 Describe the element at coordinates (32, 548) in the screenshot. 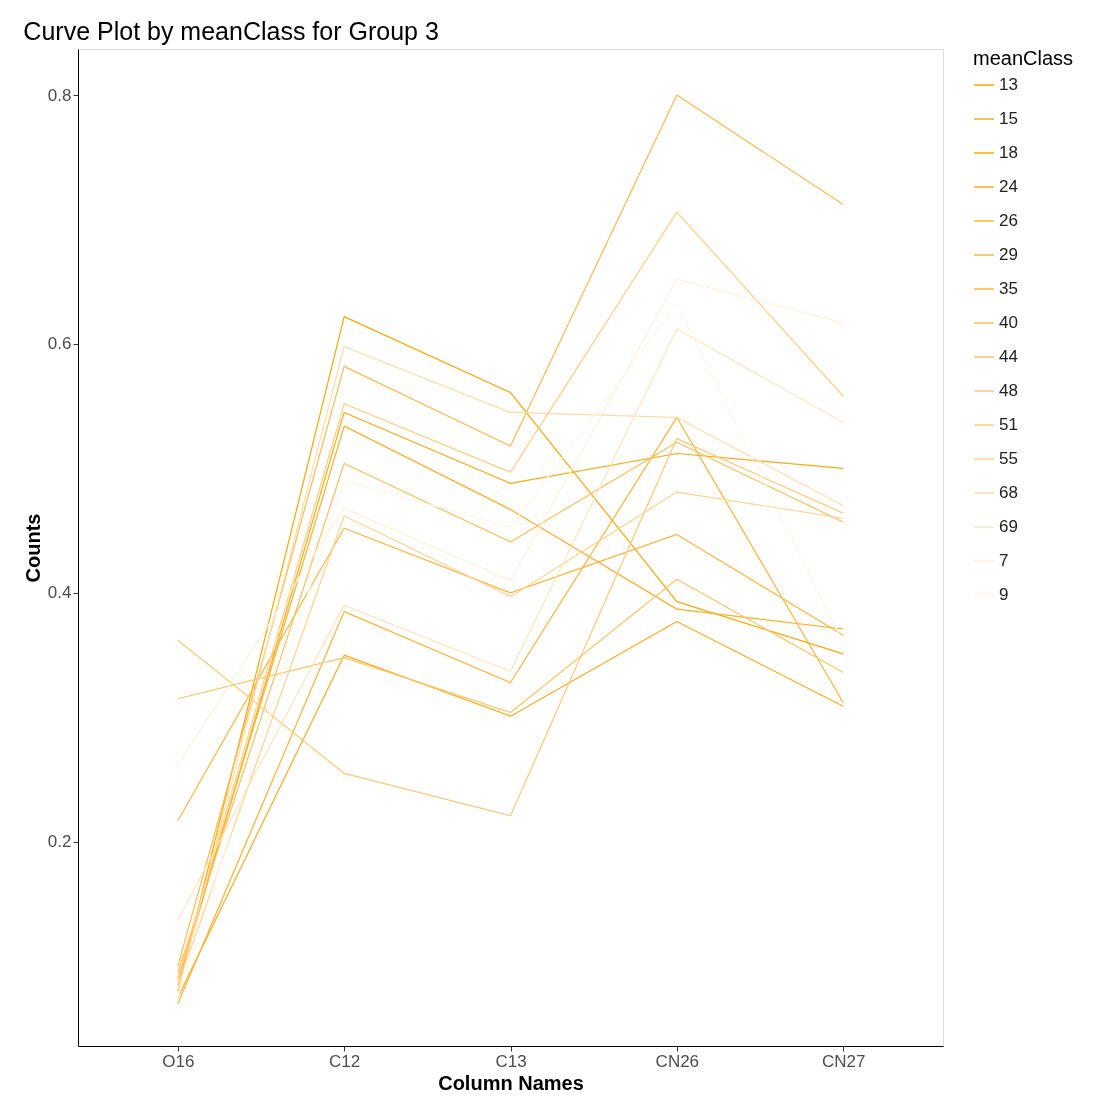

I see `y-axis-title: Counts` at that location.